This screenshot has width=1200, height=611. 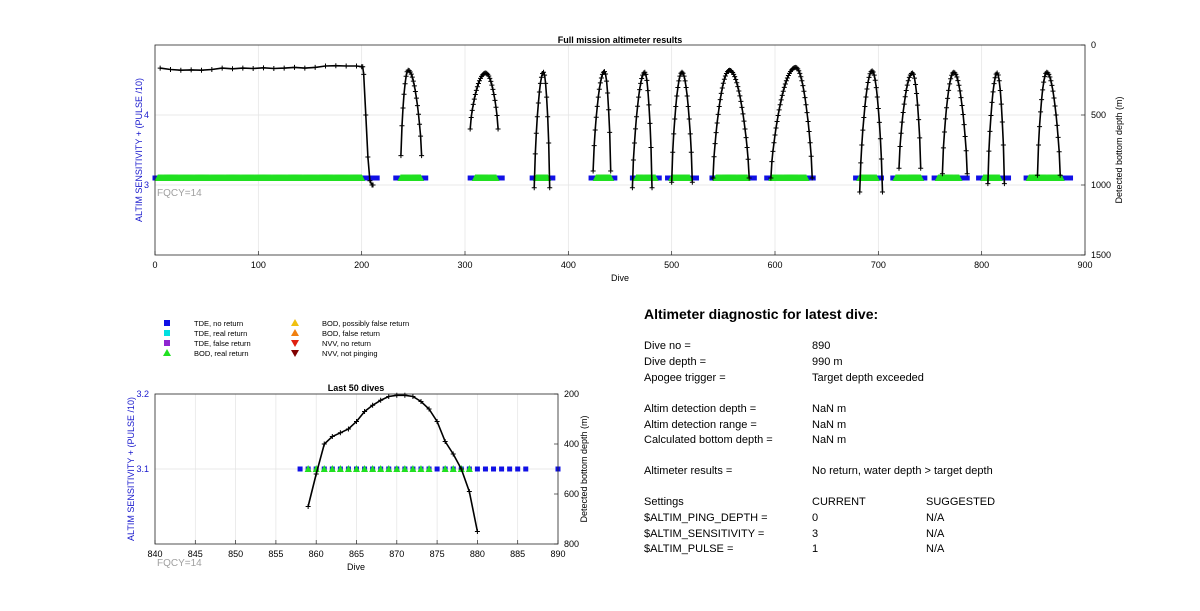 What do you see at coordinates (820, 502) in the screenshot?
I see `settings-header: Settings CURRENT SUGGESTED` at bounding box center [820, 502].